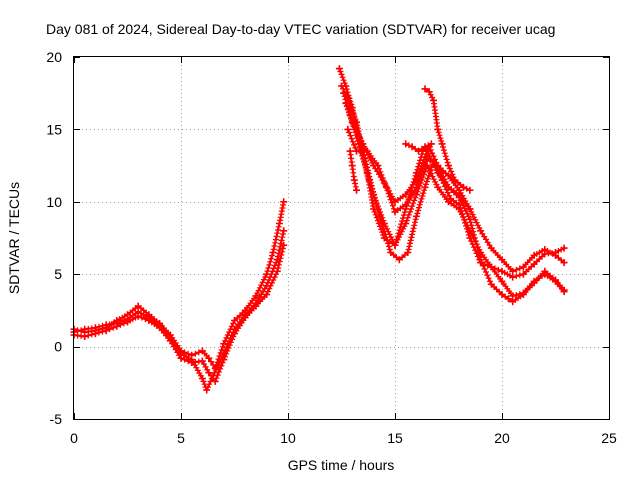 The width and height of the screenshot is (640, 480). Describe the element at coordinates (341, 465) in the screenshot. I see `x-axis-label: GPS time / hours` at that location.